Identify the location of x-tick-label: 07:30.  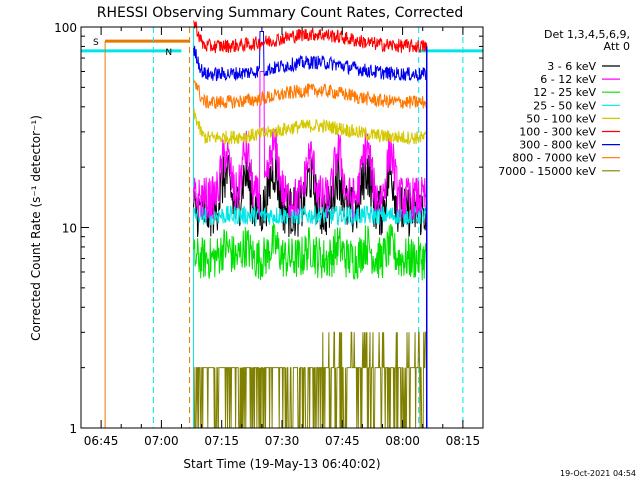
(282, 441).